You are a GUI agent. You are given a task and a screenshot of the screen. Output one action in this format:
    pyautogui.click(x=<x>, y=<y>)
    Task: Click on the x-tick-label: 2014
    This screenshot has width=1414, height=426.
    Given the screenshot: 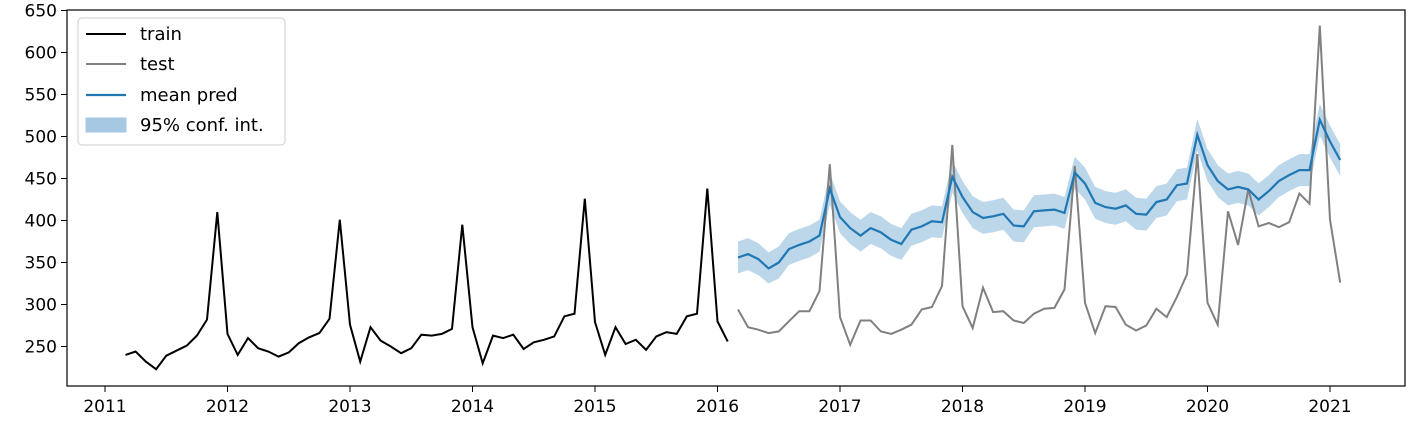 What is the action you would take?
    pyautogui.click(x=472, y=407)
    